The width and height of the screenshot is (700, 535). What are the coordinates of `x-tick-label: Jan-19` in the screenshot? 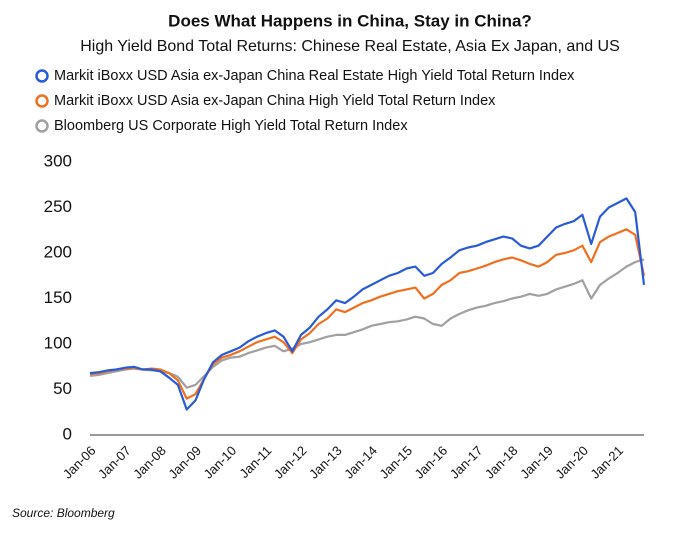 It's located at (536, 462).